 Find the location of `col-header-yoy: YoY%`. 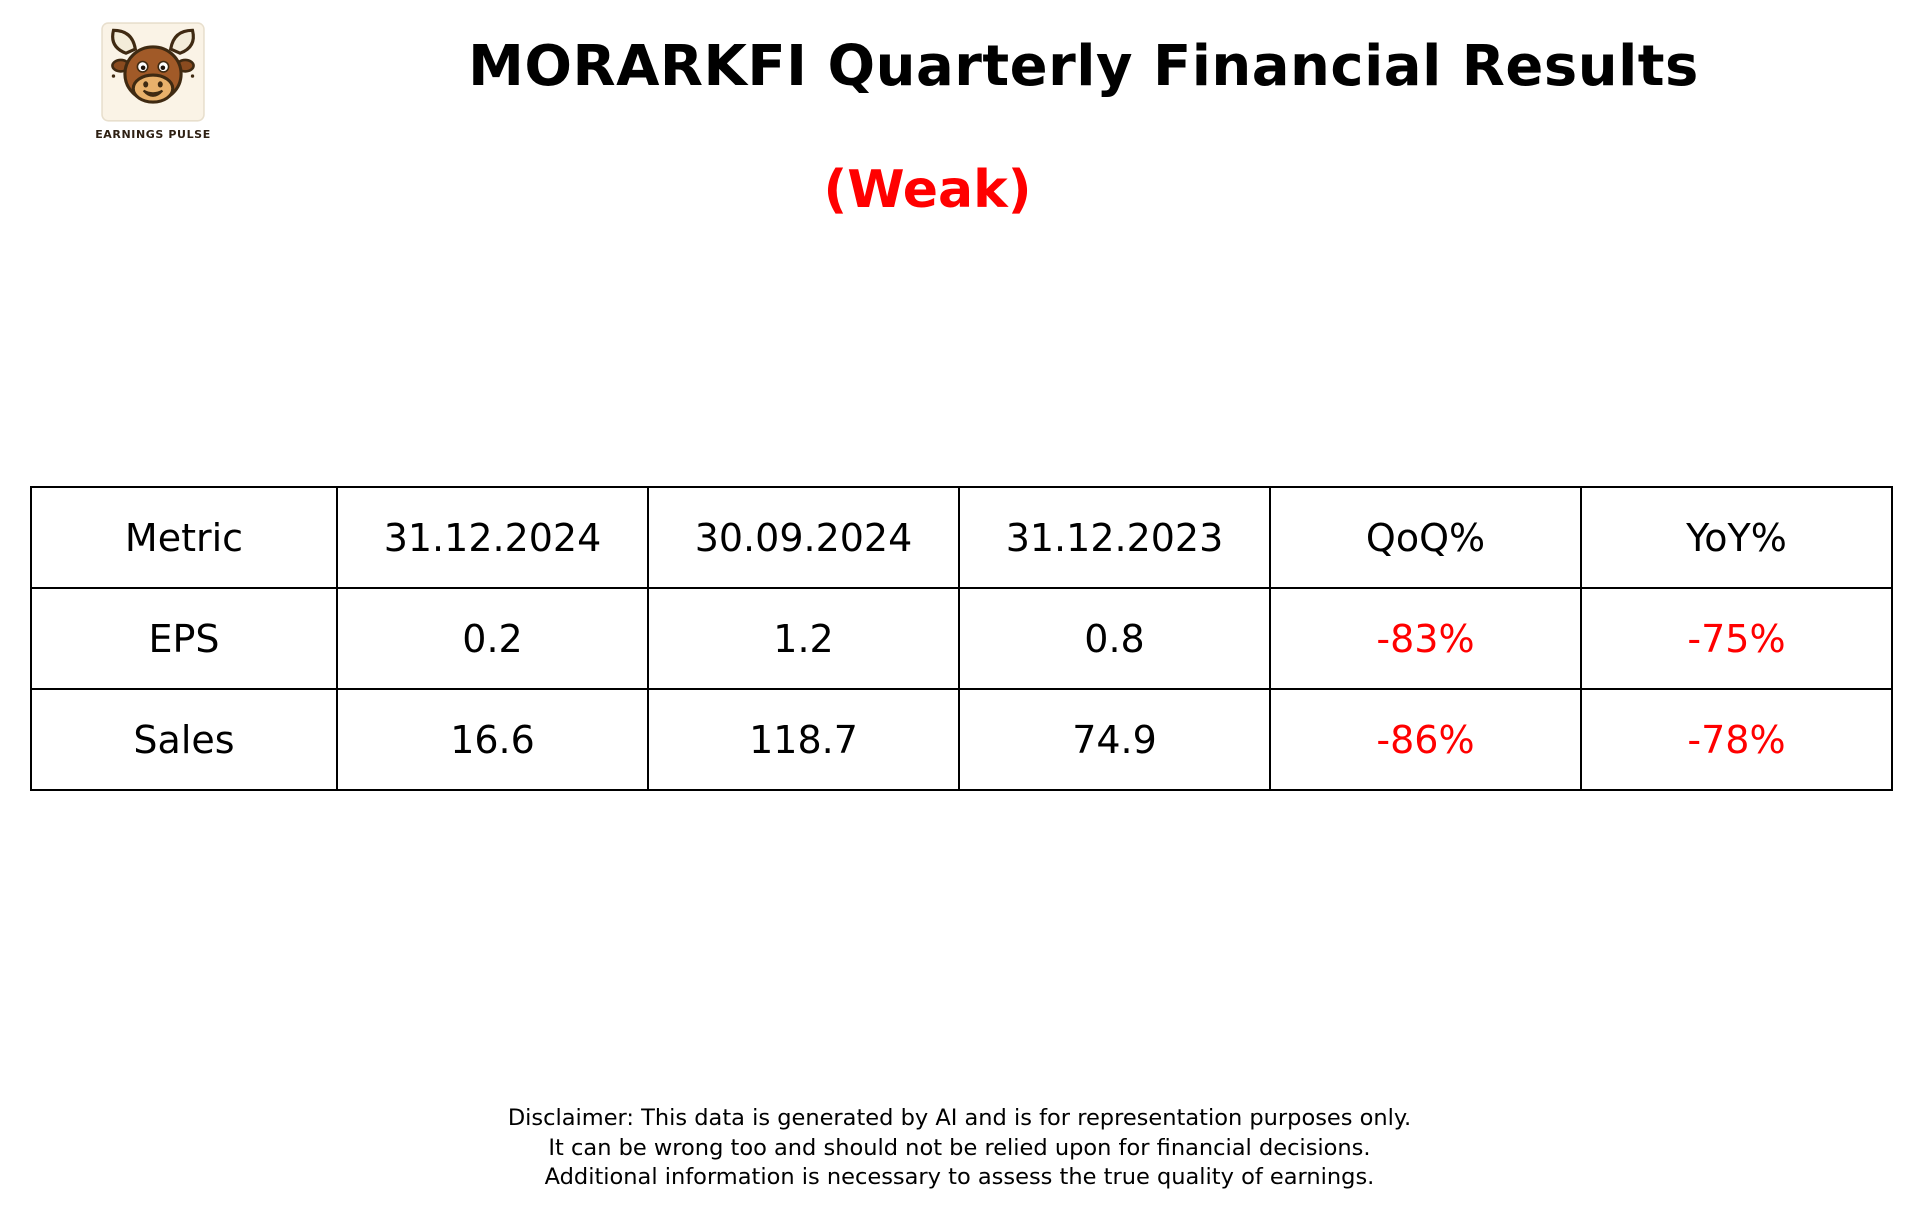

col-header-yoy: YoY% is located at coordinates (1736, 537).